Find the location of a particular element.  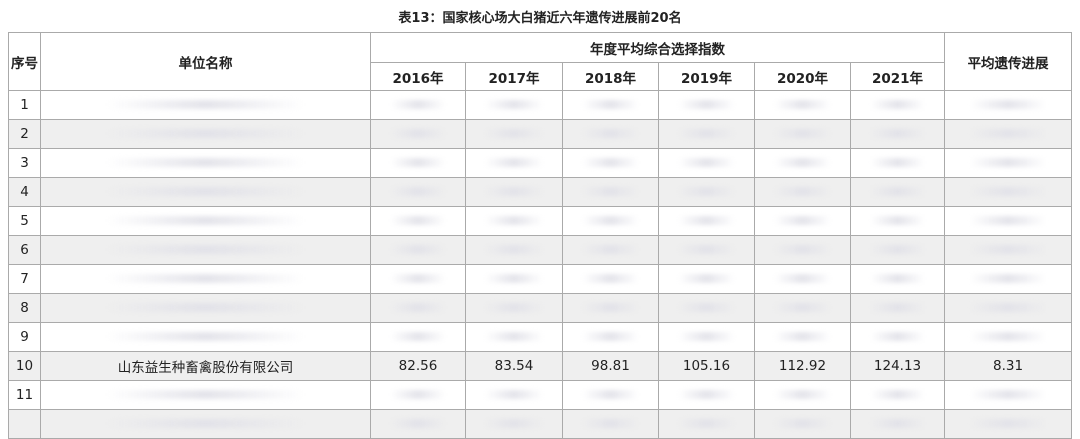

header-index-group: 年度平均综合选择指数 is located at coordinates (657, 47).